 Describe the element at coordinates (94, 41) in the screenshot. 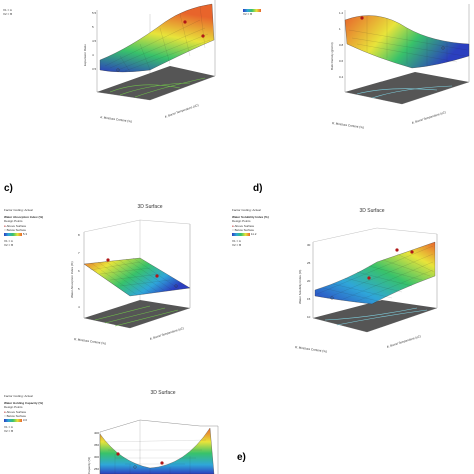

I see `svg-text: 4.5` at that location.